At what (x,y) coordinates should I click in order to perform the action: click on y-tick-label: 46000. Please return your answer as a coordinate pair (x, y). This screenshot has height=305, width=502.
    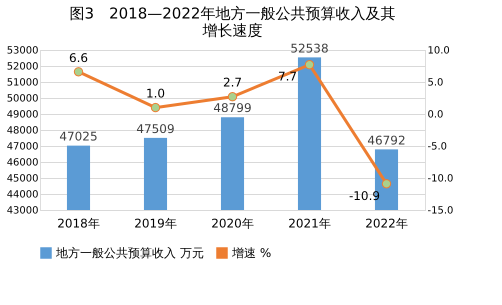
    Looking at the image, I should click on (22, 163).